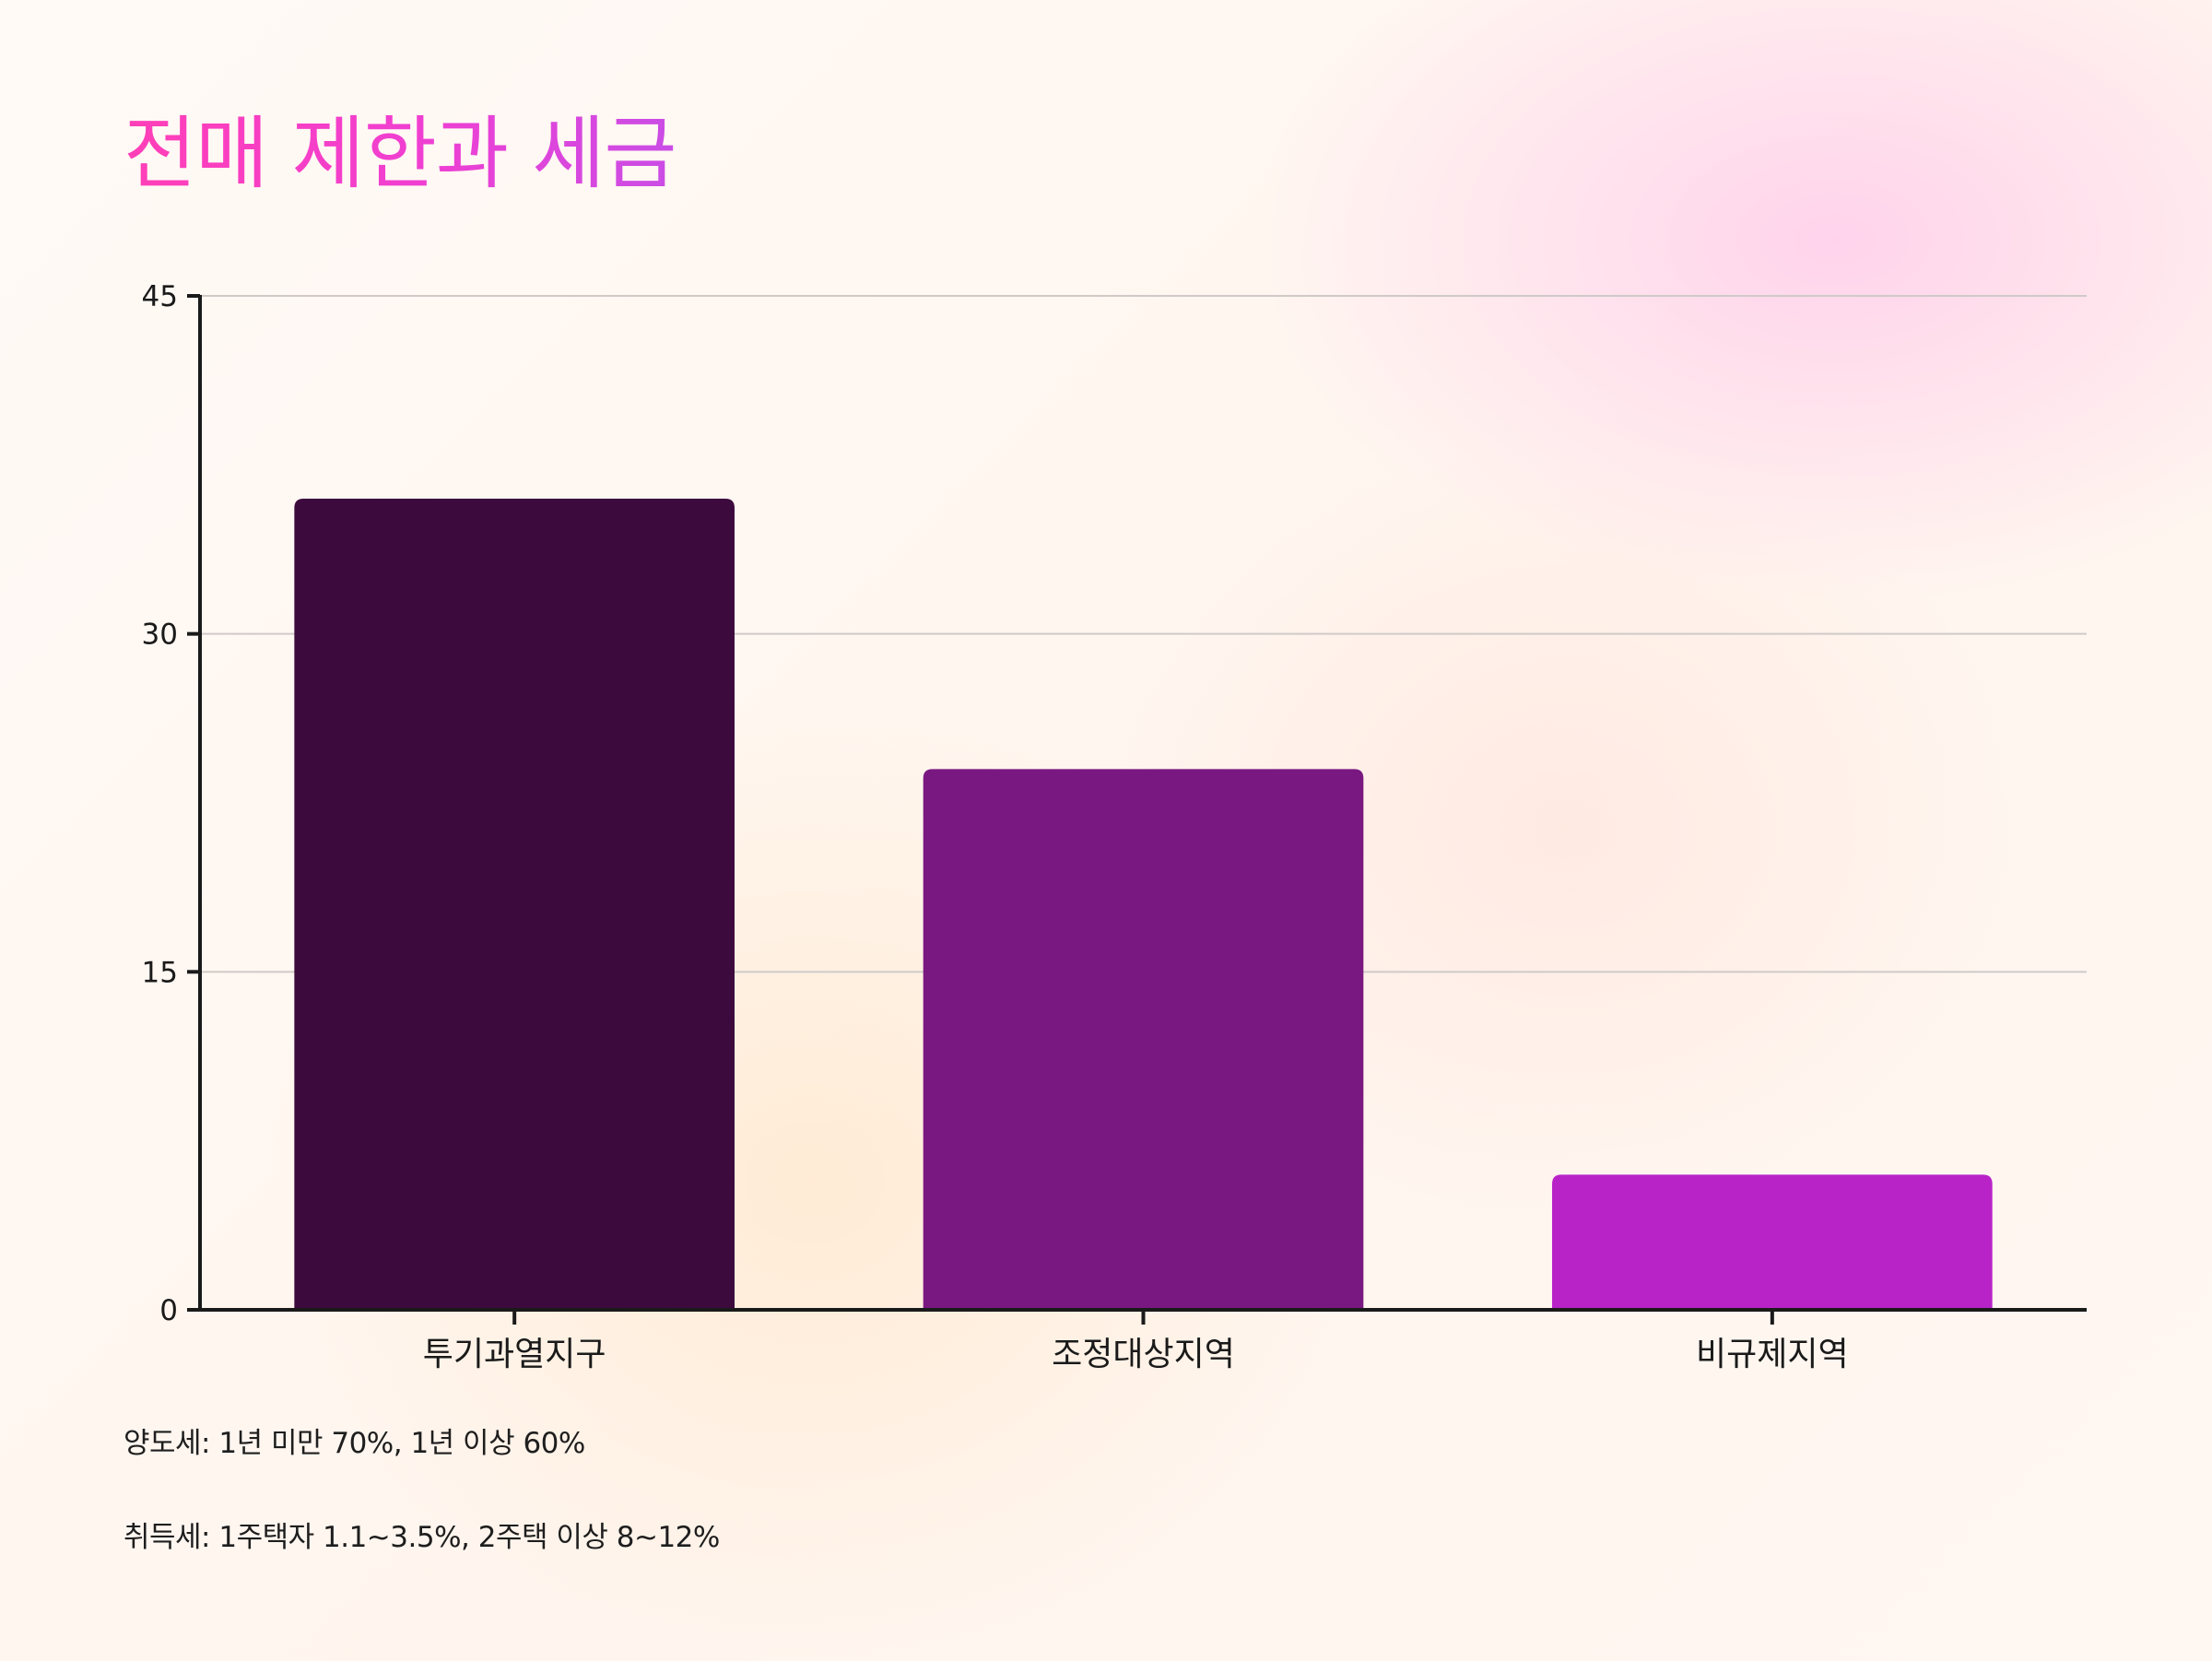 The width and height of the screenshot is (2212, 1661). I want to click on x-tick-label: 투기과열지구, so click(514, 1354).